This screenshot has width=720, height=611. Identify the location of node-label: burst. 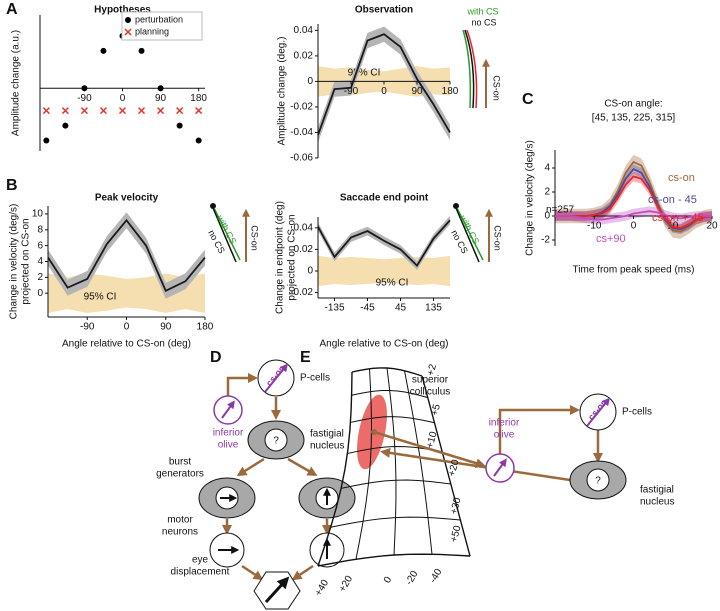
(180, 462).